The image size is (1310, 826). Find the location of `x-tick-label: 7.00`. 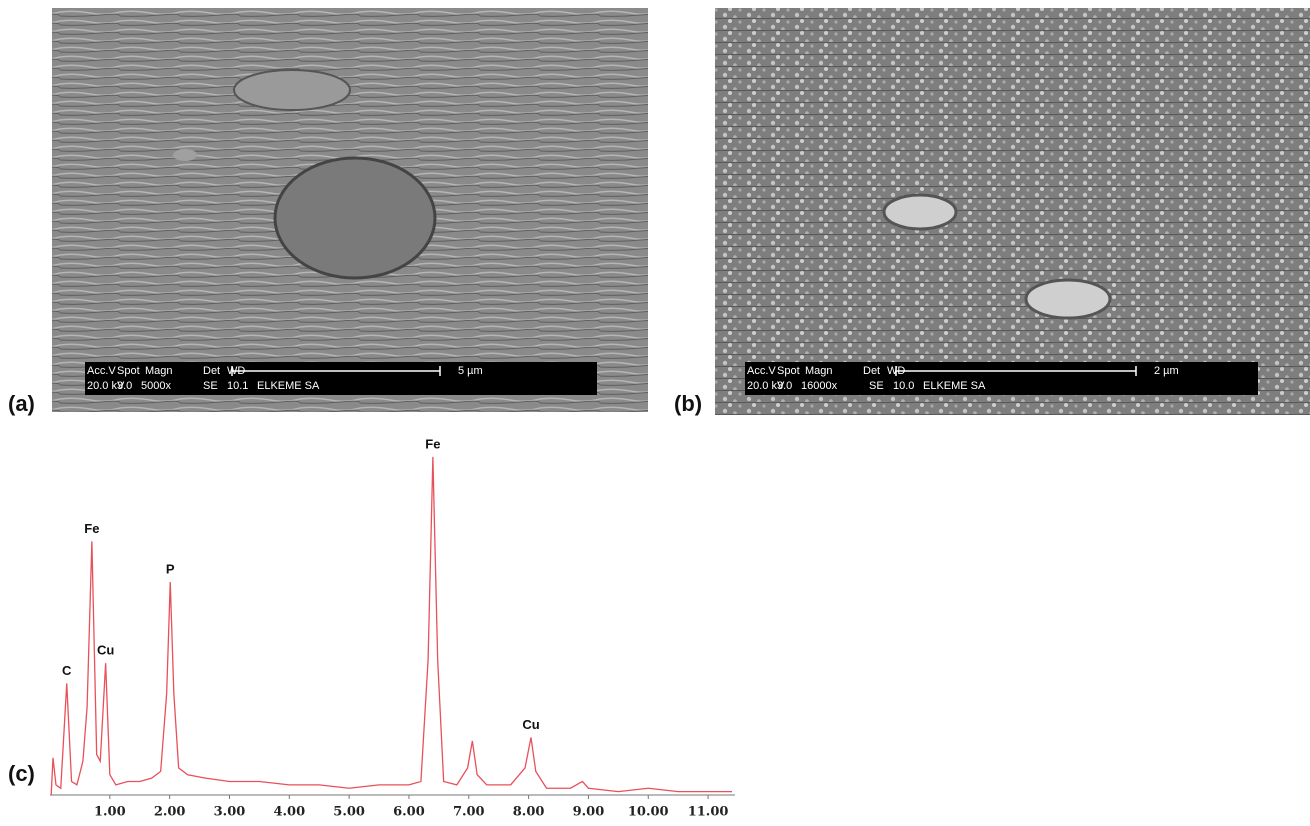

x-tick-label: 7.00 is located at coordinates (469, 812).